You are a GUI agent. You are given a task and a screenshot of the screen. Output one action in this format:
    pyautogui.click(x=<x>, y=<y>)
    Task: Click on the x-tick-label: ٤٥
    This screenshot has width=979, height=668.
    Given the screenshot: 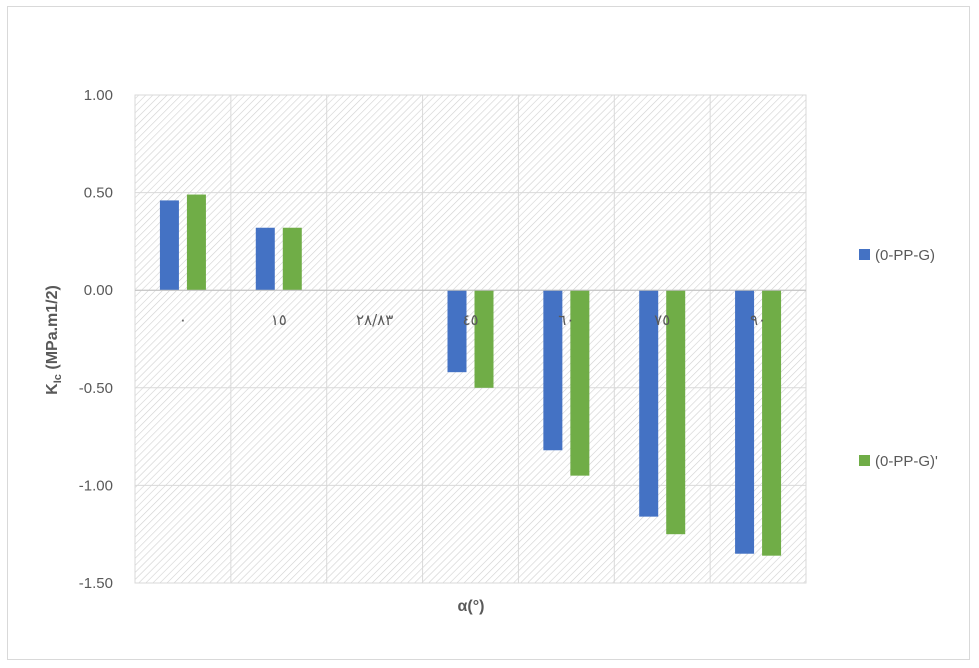 What is the action you would take?
    pyautogui.click(x=470, y=320)
    